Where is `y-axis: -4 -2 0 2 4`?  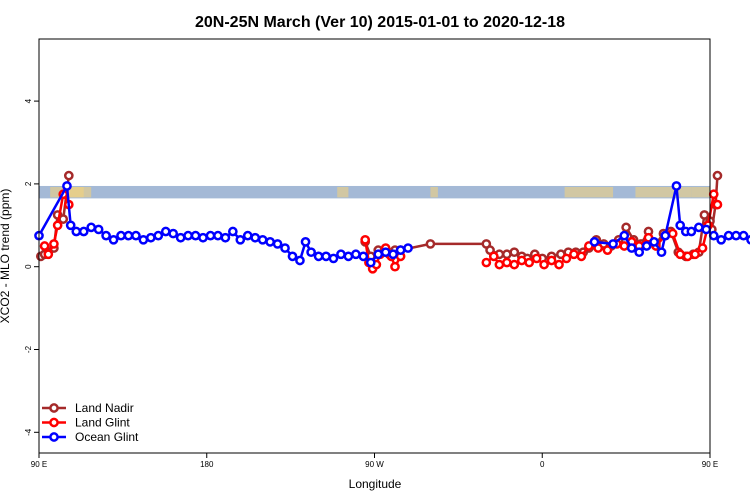
y-axis: -4 -2 0 2 4 is located at coordinates (31, 267).